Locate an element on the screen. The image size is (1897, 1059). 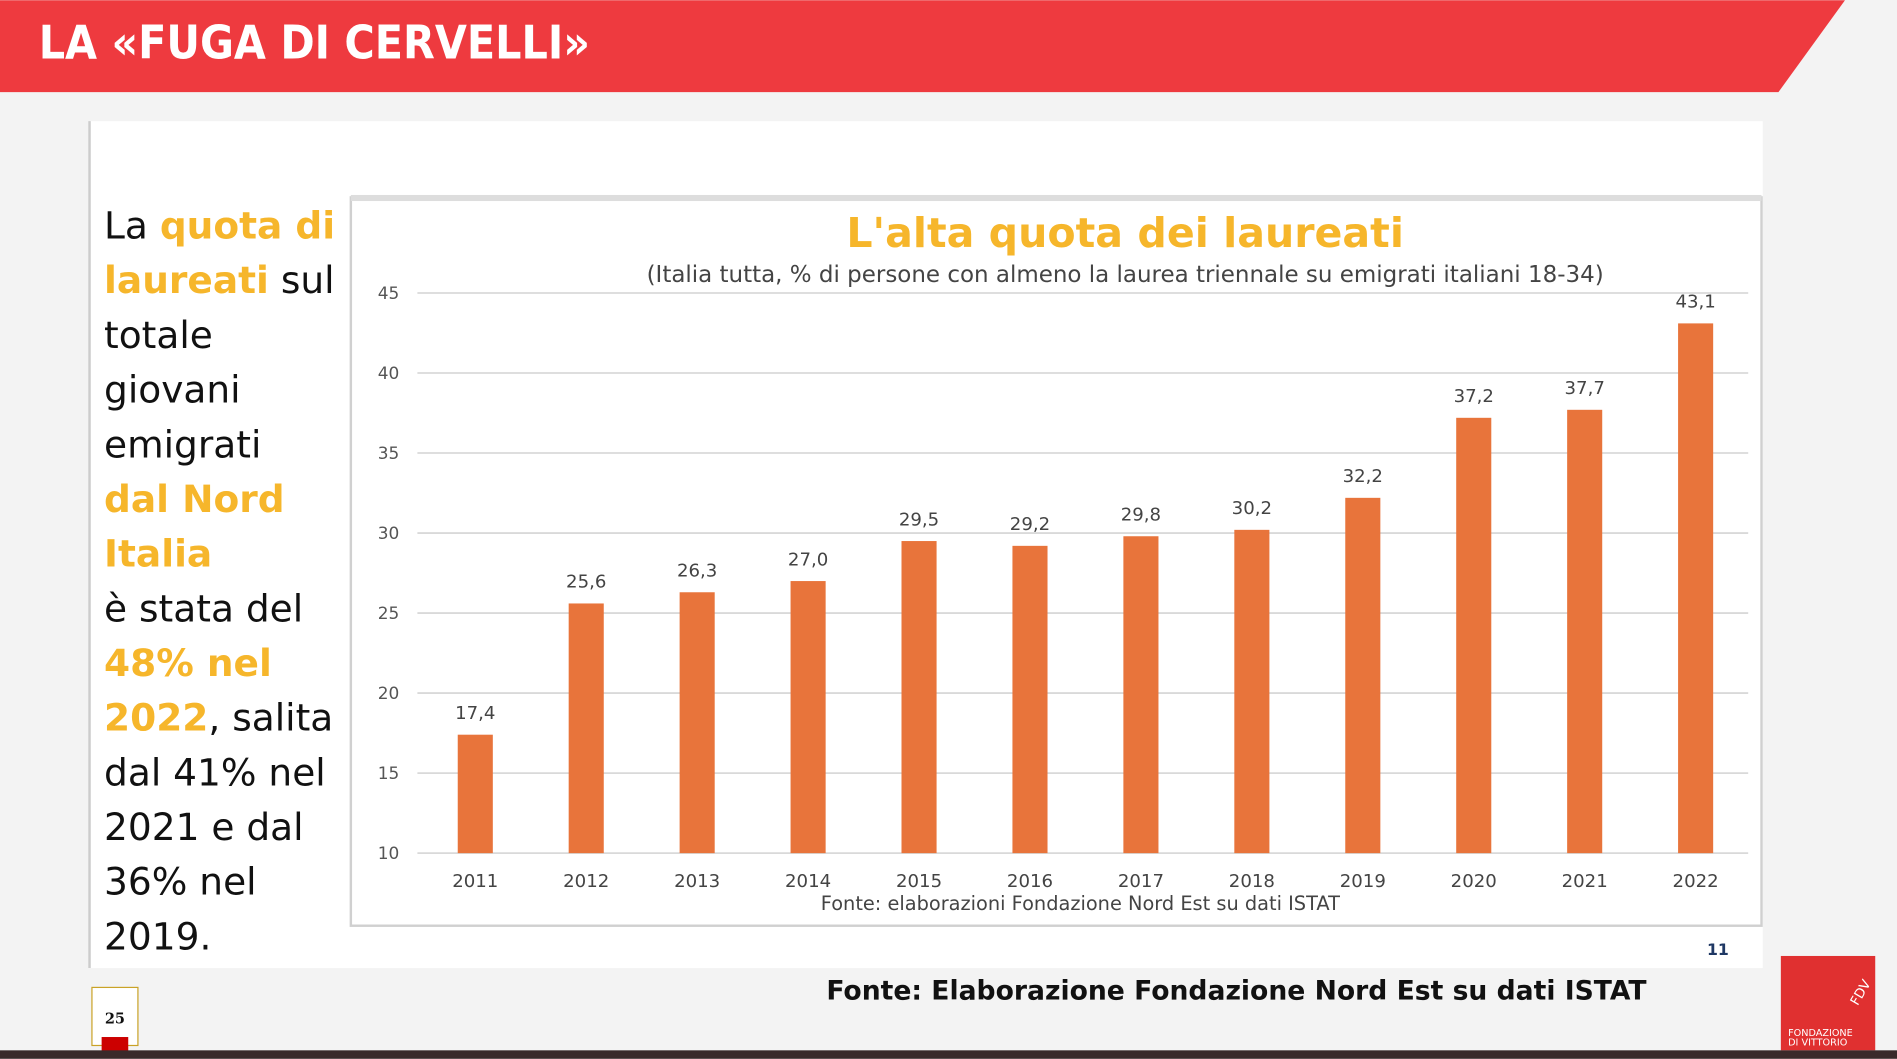
side-text-line: è stata del is located at coordinates (203, 608).